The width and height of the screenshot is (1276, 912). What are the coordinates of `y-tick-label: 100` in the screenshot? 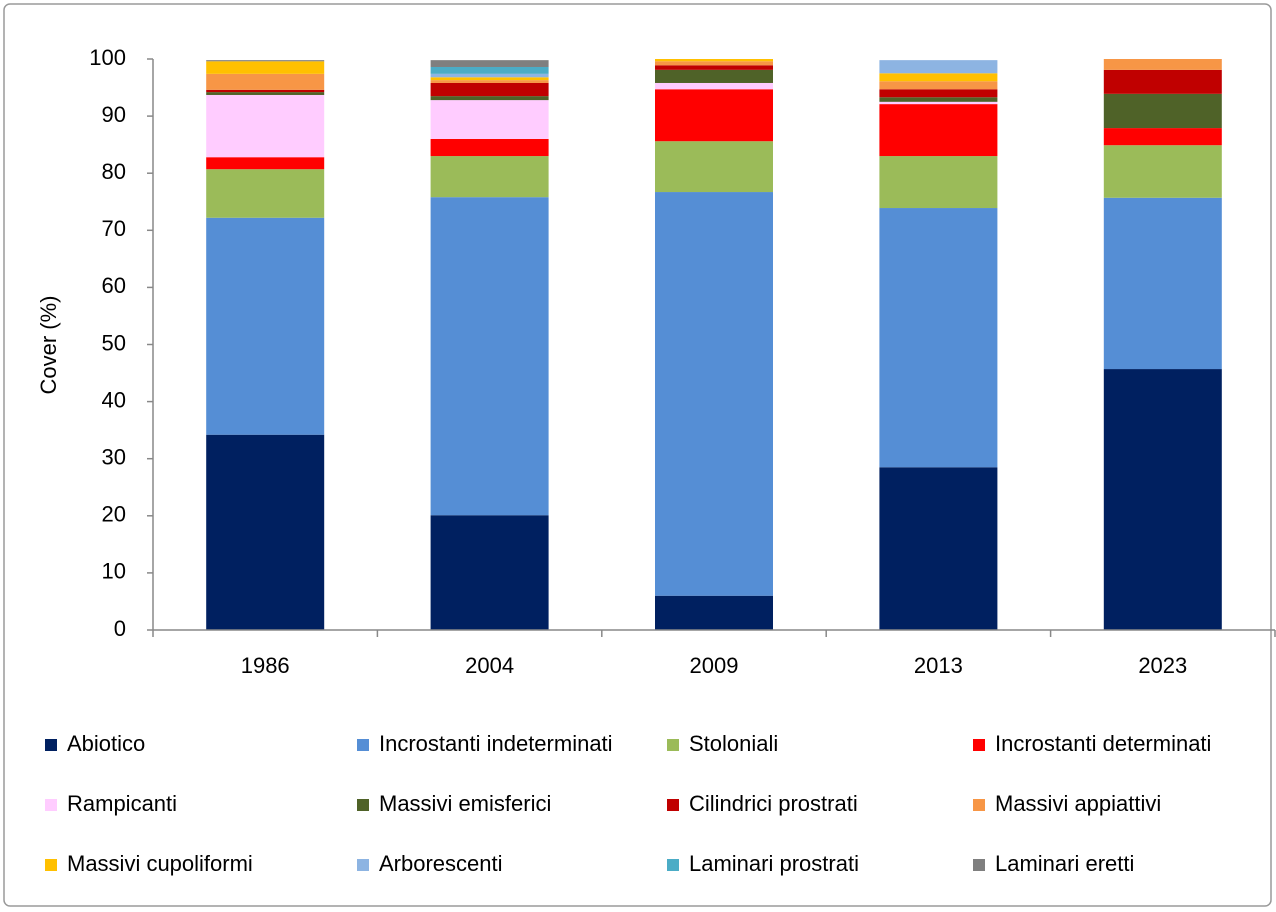 It's located at (107, 57).